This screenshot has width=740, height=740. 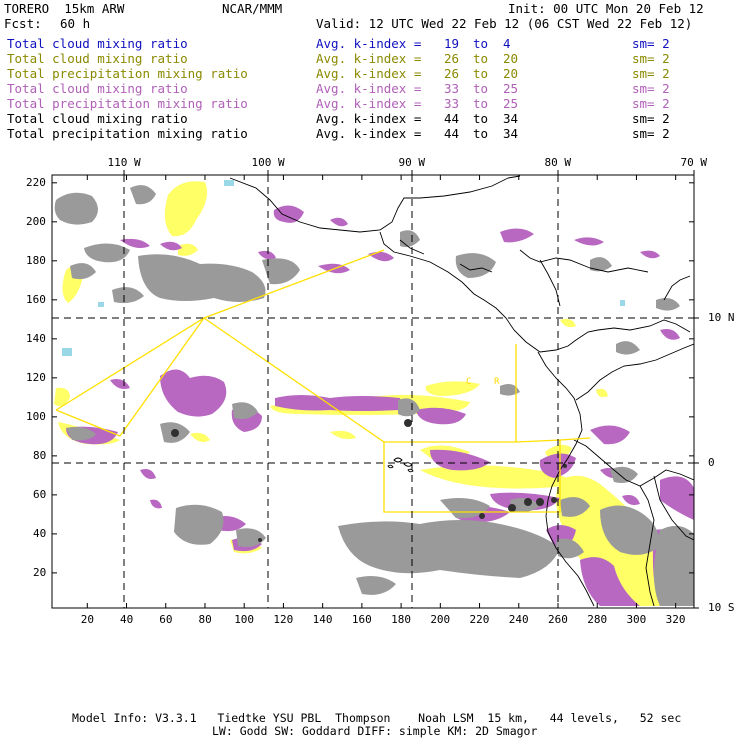 I want to click on init-time: Init: 00 UTC Mon 20 Feb 12, so click(x=606, y=8).